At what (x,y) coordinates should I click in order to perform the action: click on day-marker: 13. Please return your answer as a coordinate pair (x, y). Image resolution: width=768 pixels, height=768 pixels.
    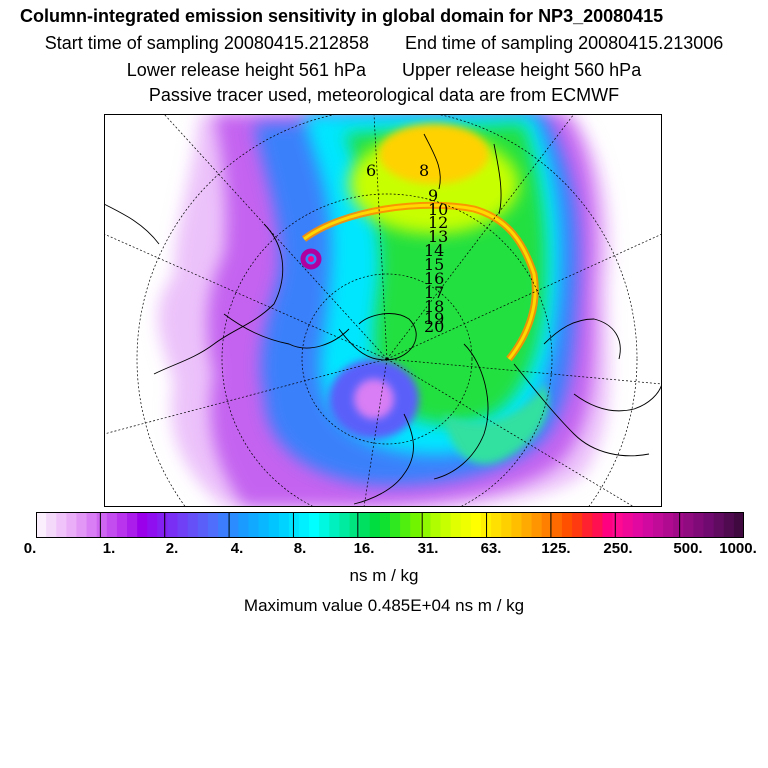
    Looking at the image, I should click on (438, 236).